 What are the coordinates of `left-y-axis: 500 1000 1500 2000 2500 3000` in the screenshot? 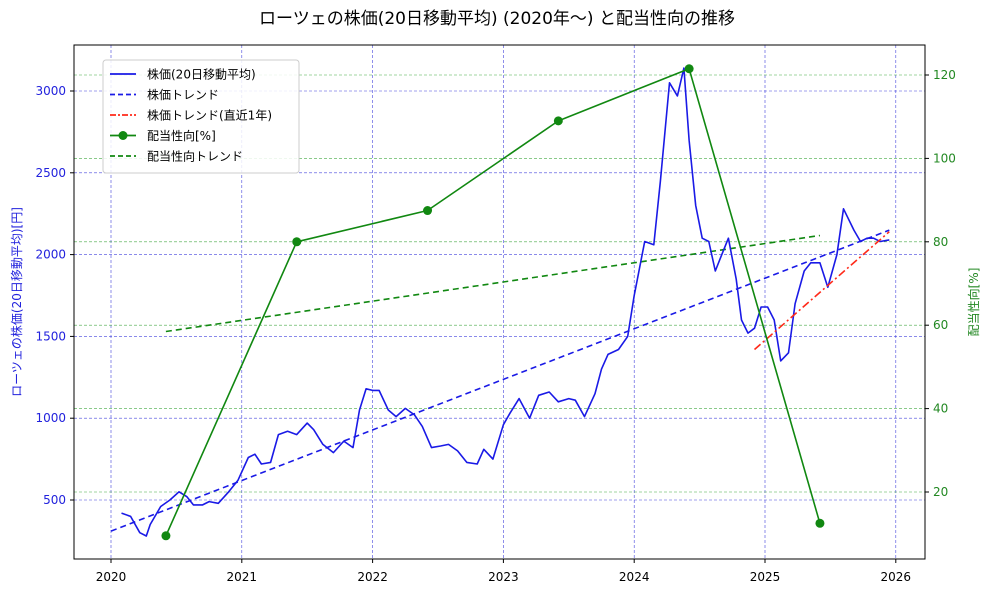 It's located at (54, 295).